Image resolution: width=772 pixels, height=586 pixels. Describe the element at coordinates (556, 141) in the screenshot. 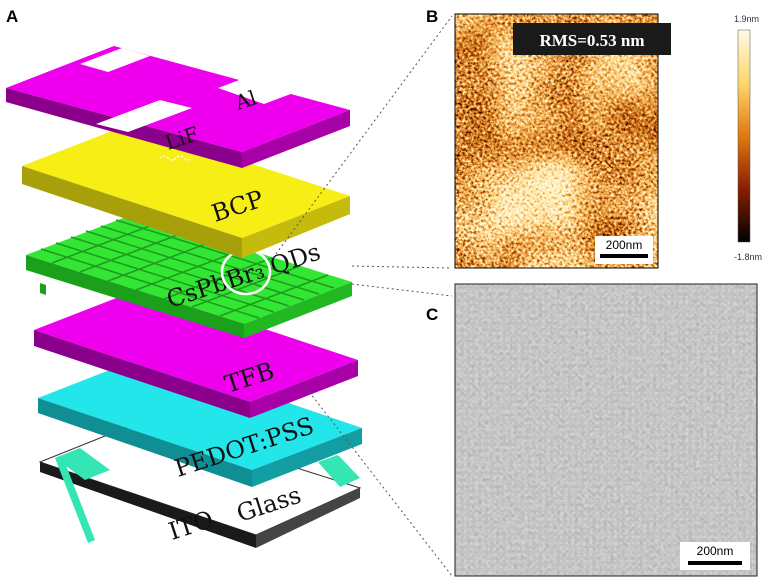

I see `afm-image` at that location.